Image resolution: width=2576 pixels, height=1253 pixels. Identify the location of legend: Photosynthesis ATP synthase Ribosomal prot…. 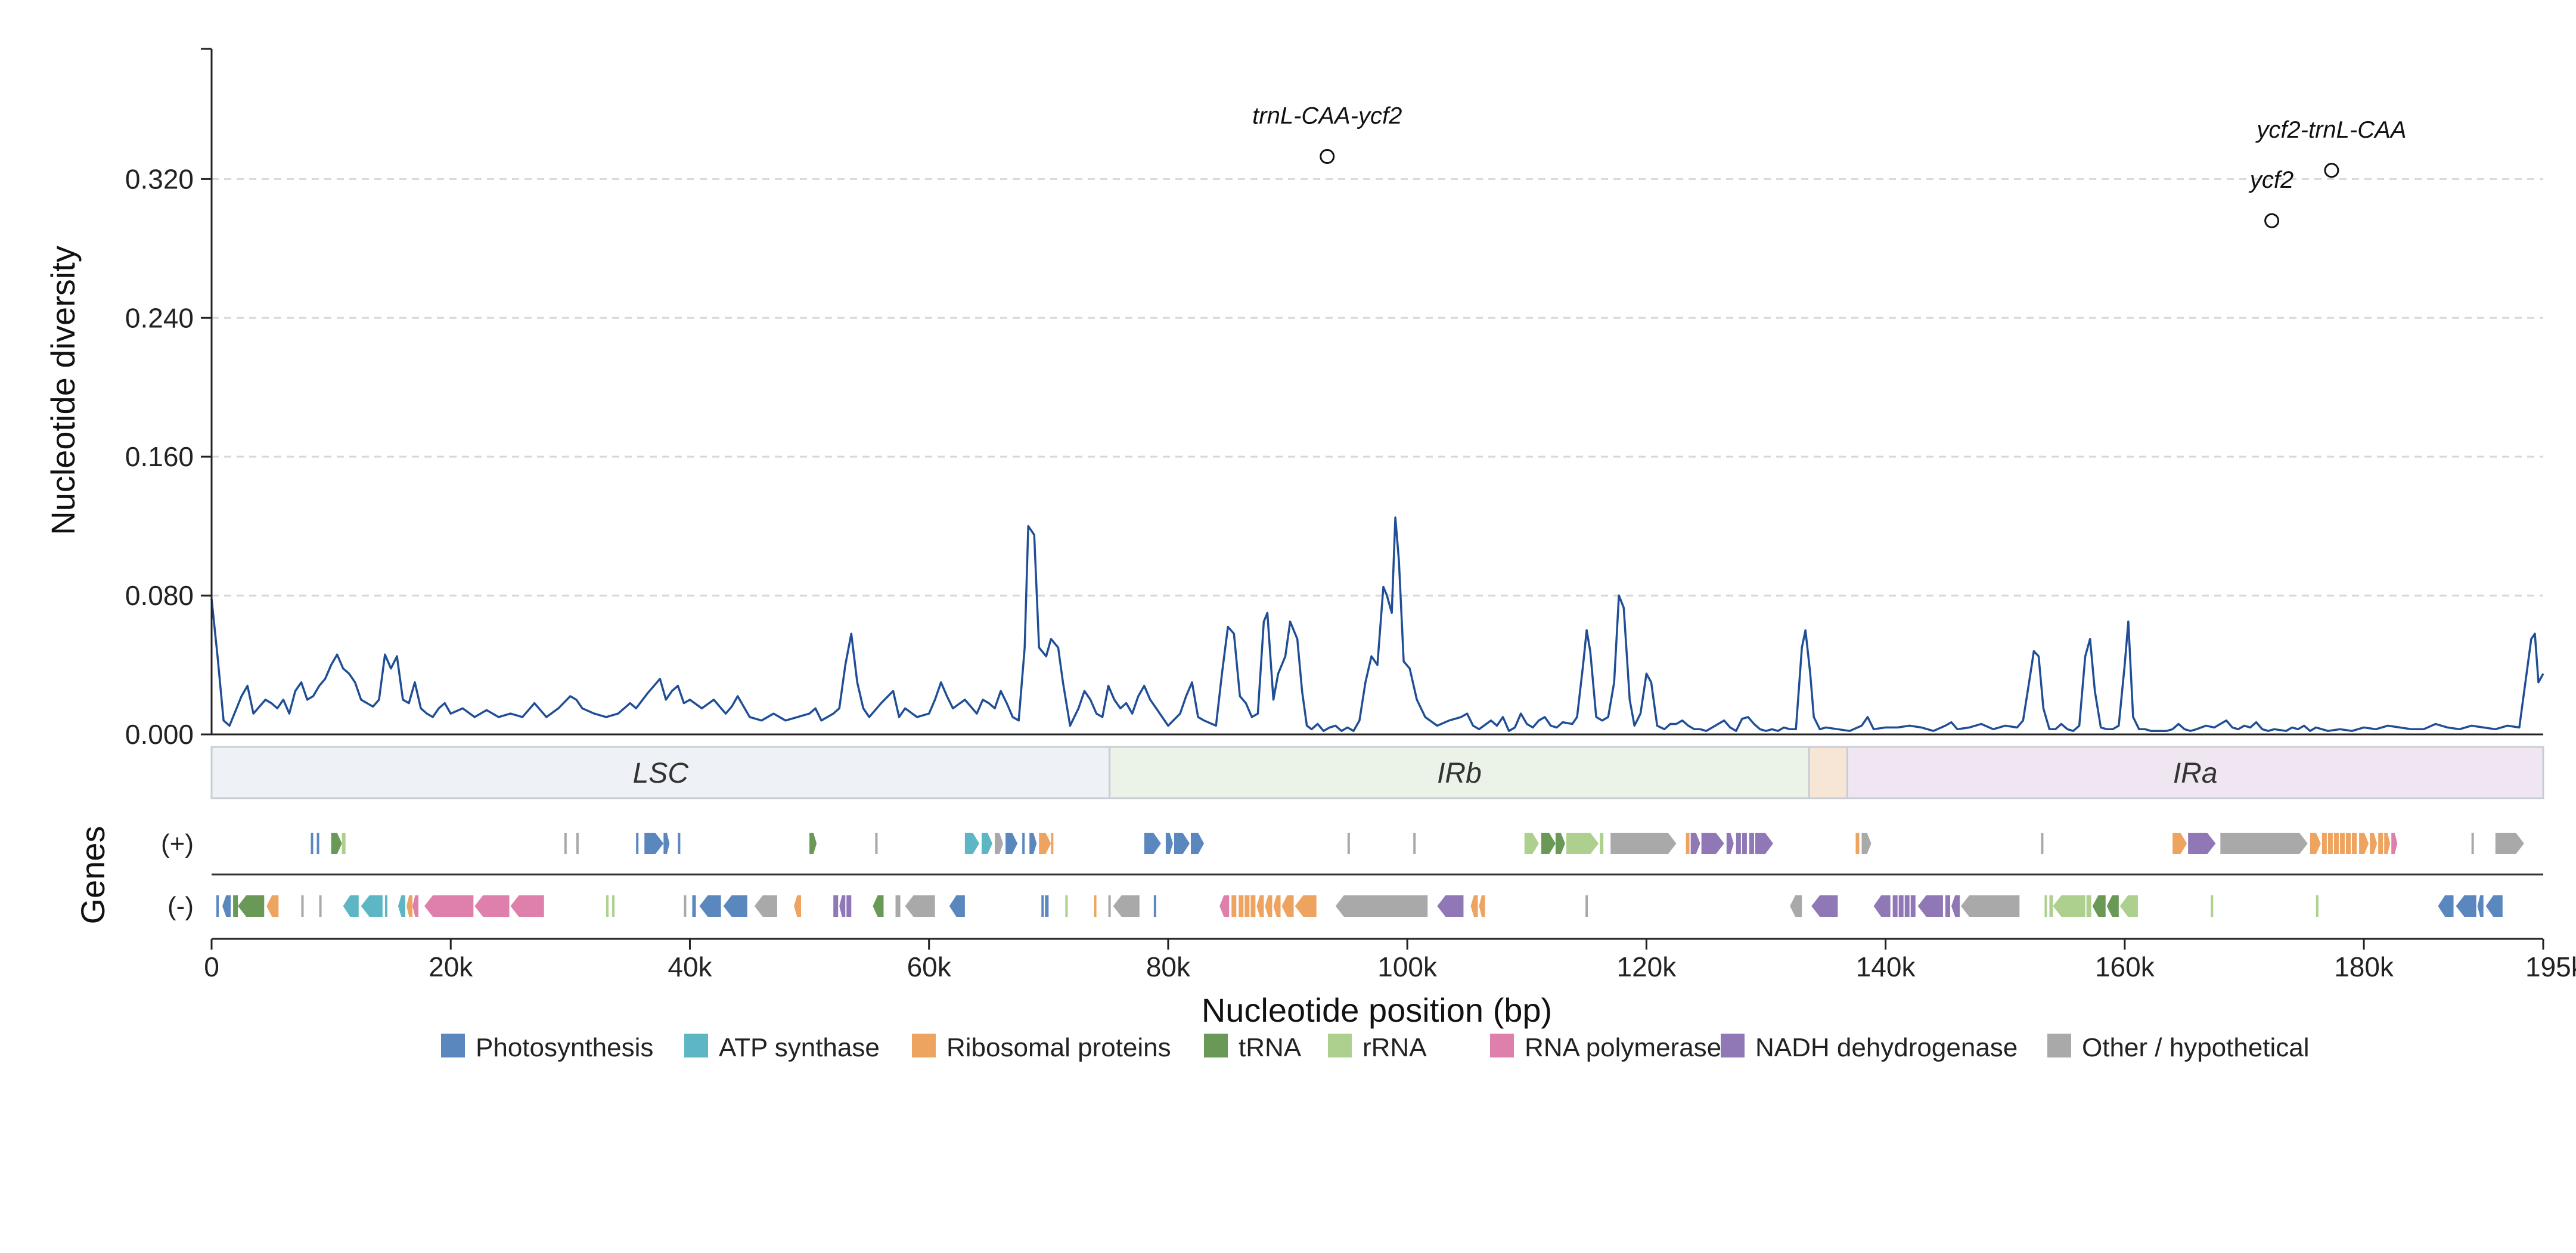
(1376, 1047).